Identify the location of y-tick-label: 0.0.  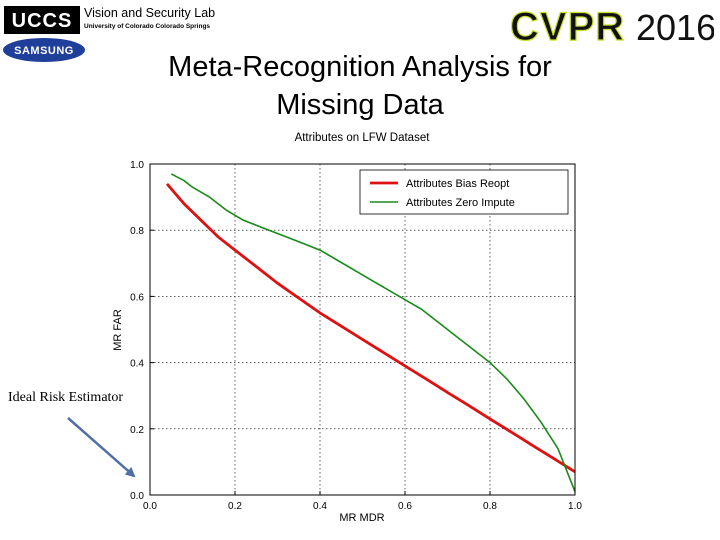
(137, 496).